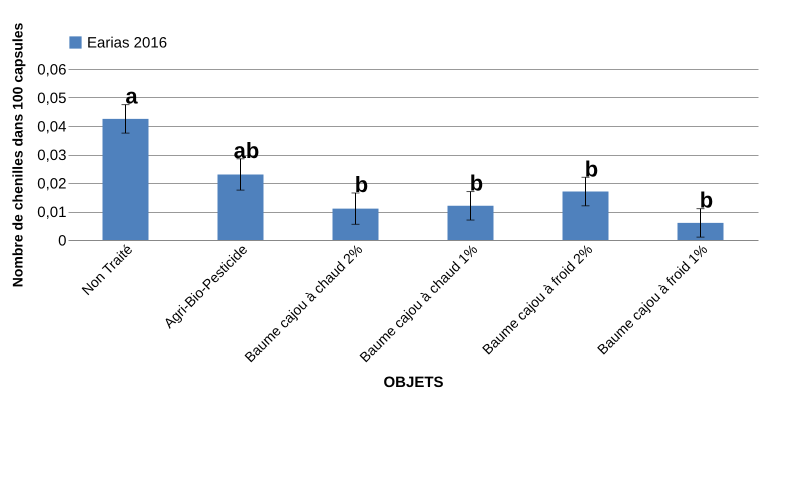 This screenshot has height=494, width=805. I want to click on annotation: a, so click(131, 96).